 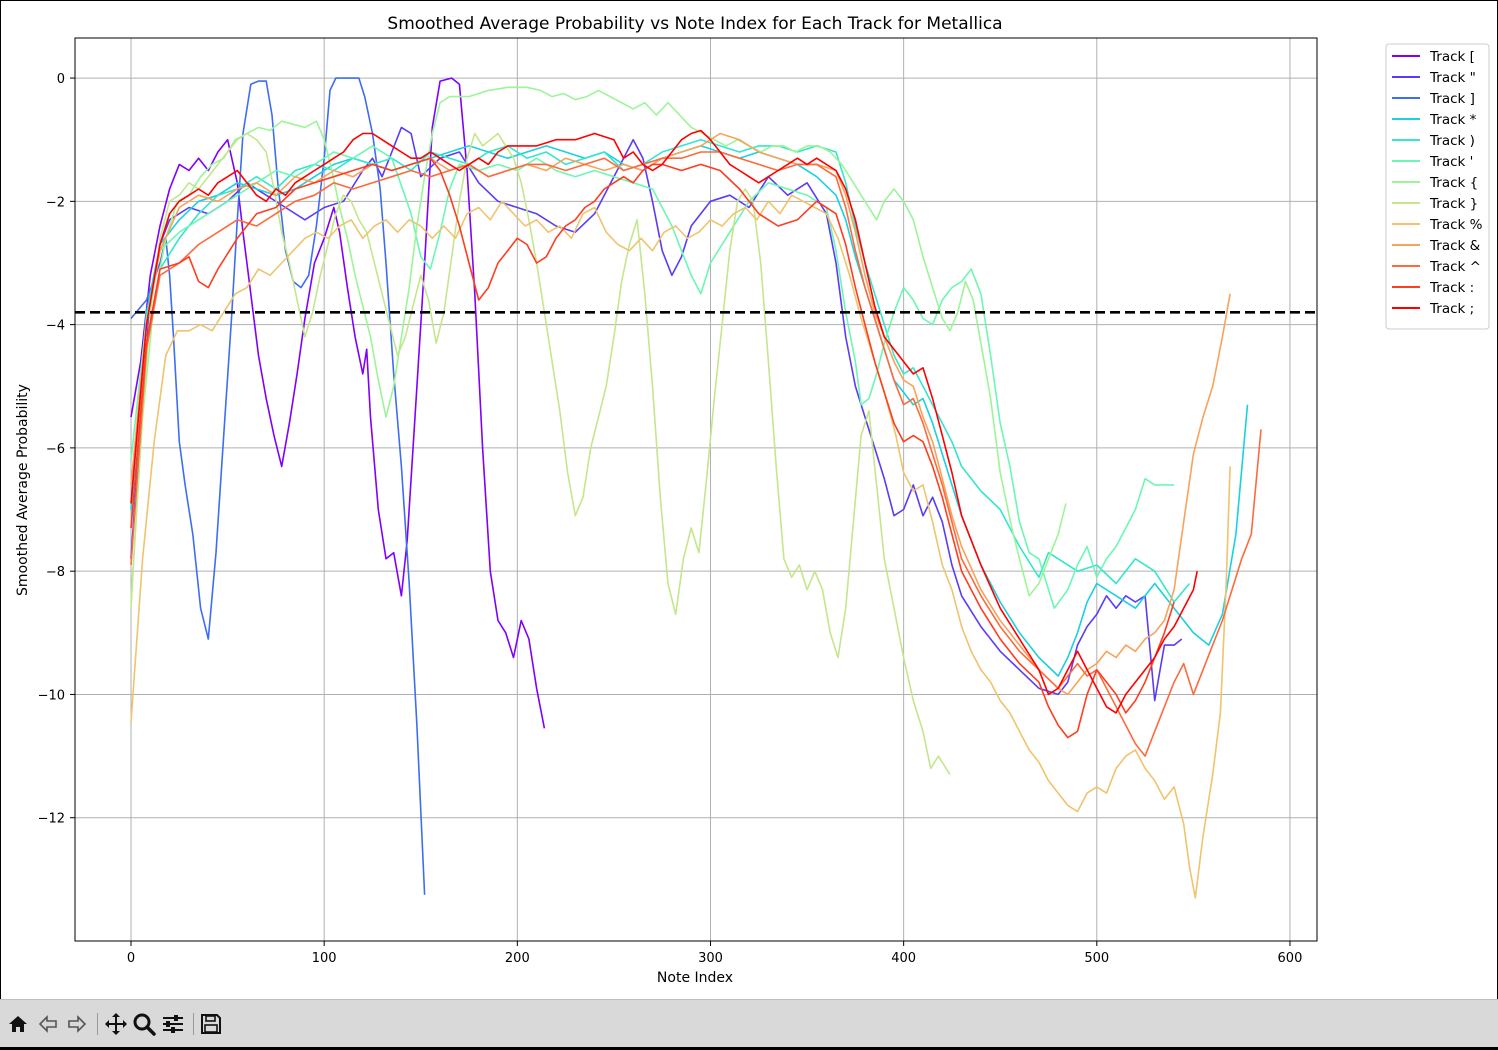 What do you see at coordinates (1455, 246) in the screenshot?
I see `legend-label: Track &` at bounding box center [1455, 246].